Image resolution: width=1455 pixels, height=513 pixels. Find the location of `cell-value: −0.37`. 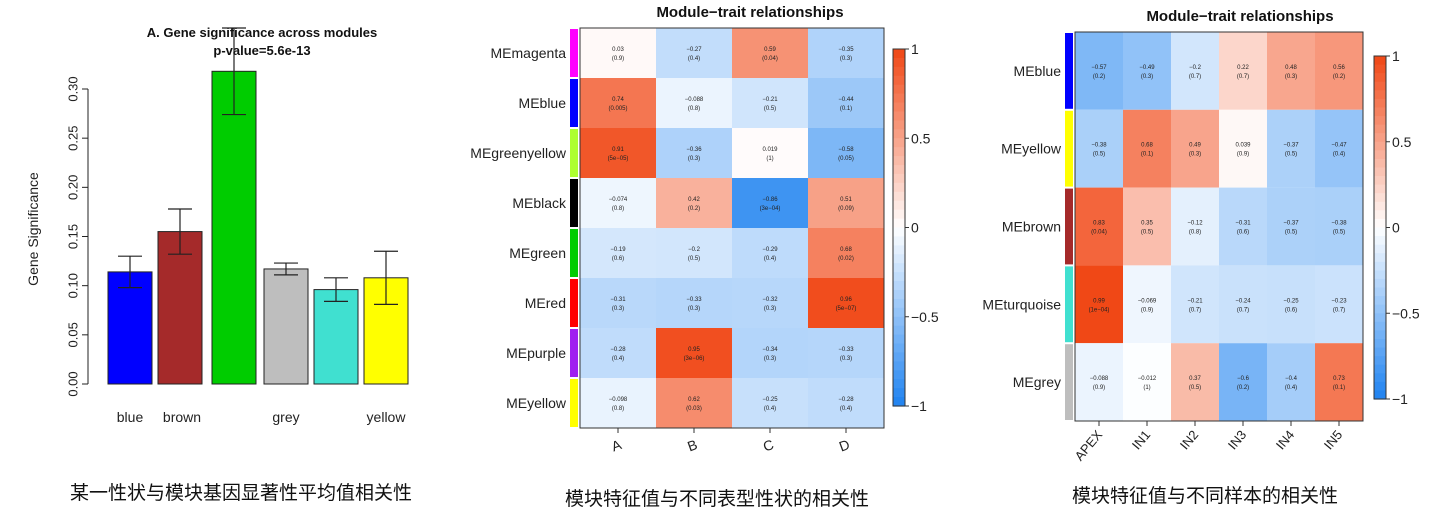

cell-value: −0.37 is located at coordinates (1291, 224).